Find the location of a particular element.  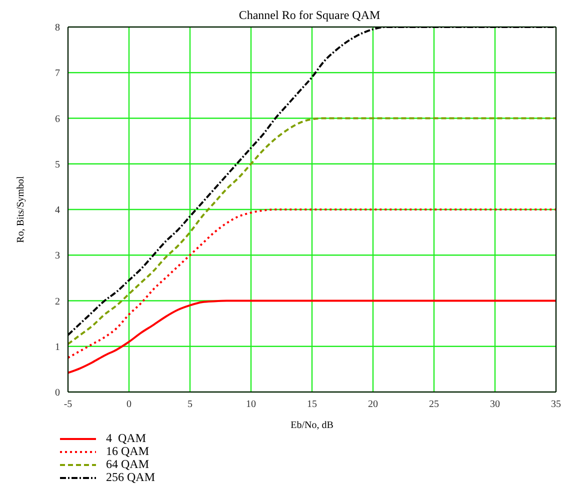

y-tick-label: 1 is located at coordinates (57, 347).